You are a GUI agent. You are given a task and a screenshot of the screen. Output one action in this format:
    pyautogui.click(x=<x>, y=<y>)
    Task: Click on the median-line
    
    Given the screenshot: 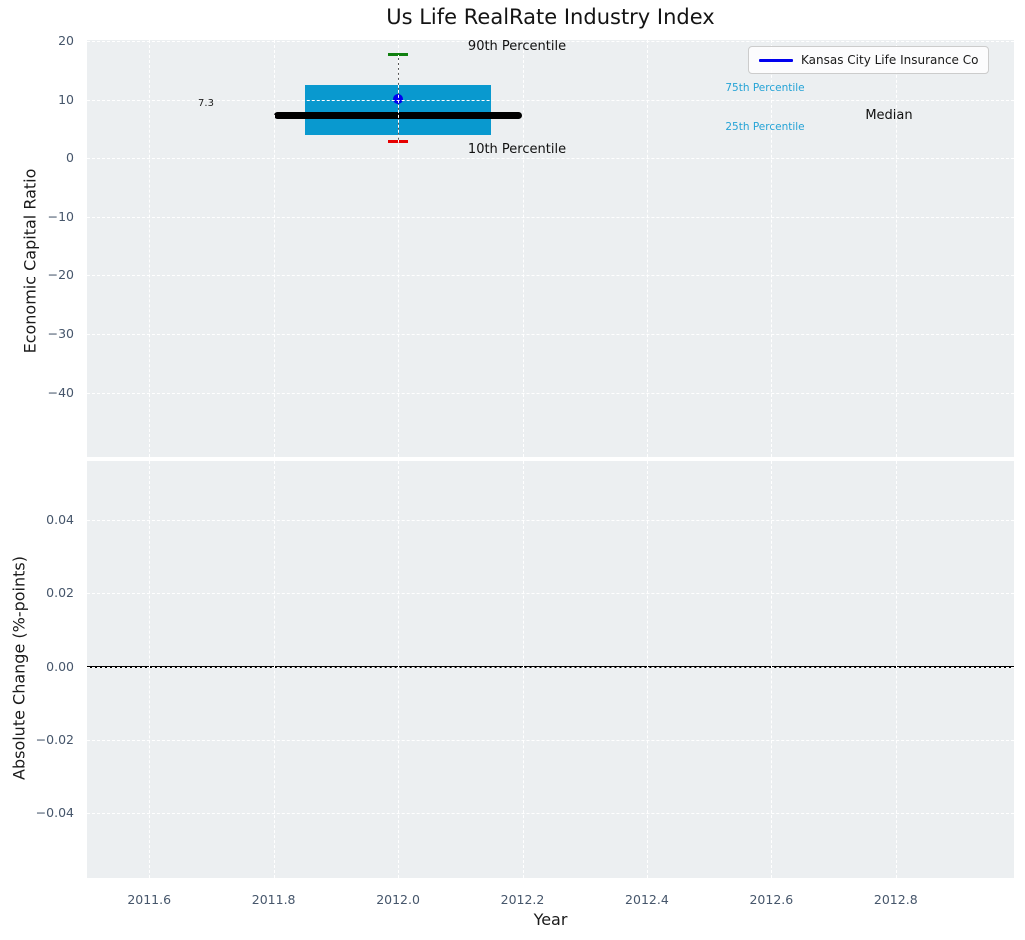 What is the action you would take?
    pyautogui.click(x=398, y=116)
    